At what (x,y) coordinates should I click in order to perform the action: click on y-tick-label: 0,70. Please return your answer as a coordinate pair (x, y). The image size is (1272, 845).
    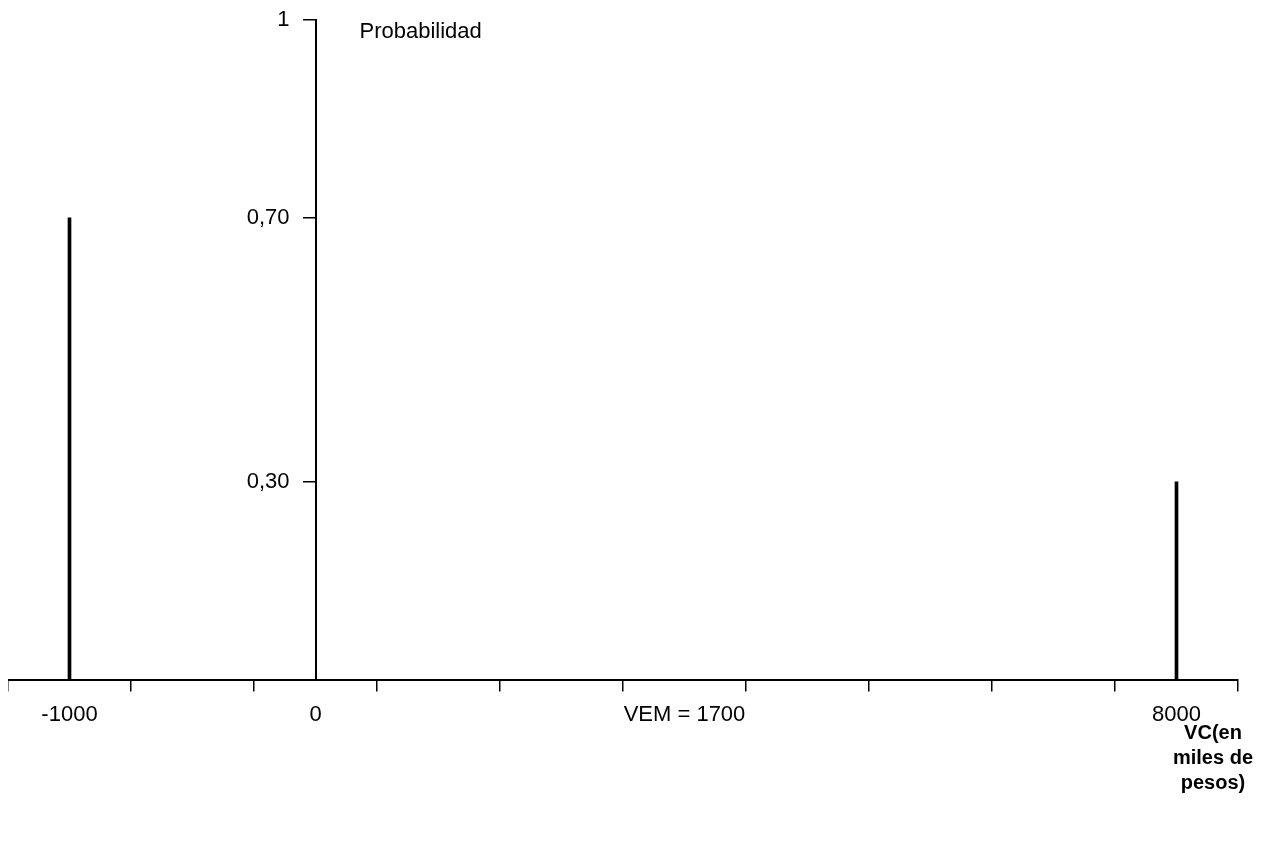
    Looking at the image, I should click on (268, 216).